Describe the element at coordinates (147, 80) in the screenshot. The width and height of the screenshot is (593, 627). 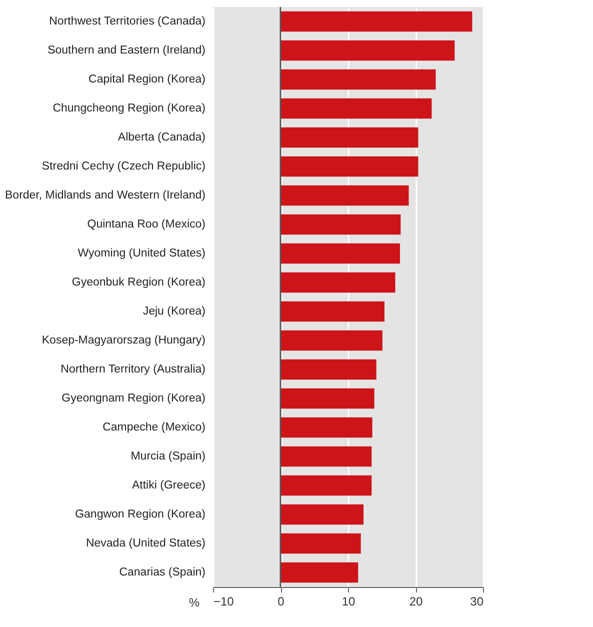
I see `y-tick-label: Capital Region (Korea)` at that location.